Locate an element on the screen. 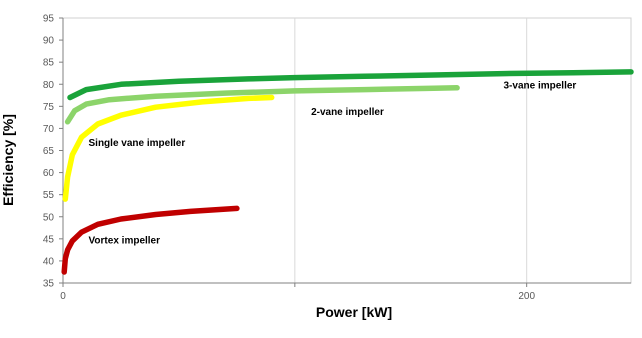 This screenshot has width=642, height=338. y-tick-label: 85 is located at coordinates (49, 63).